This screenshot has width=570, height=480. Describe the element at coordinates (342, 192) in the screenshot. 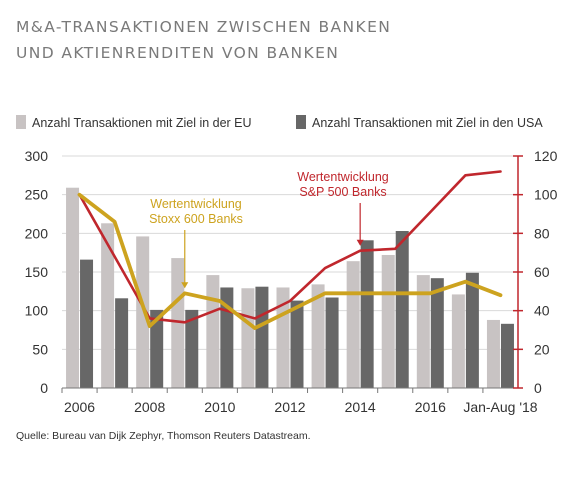

I see `annotation-label: S&P 500 Banks` at that location.